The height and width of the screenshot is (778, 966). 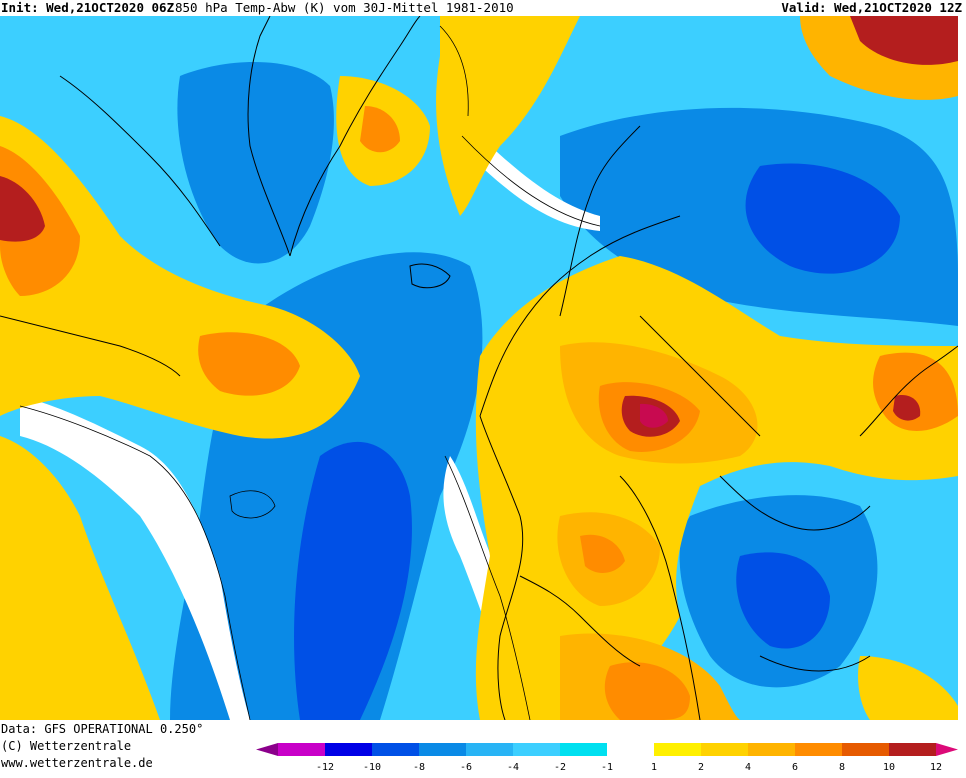 I want to click on legend-tick-label: 8, so click(x=842, y=767).